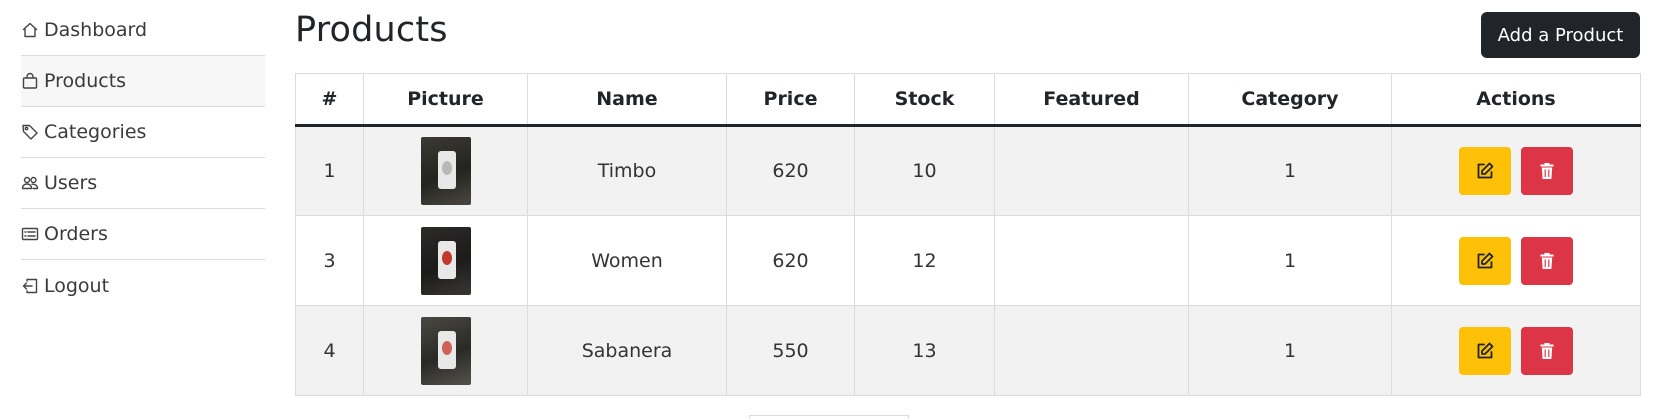 The width and height of the screenshot is (1655, 419). What do you see at coordinates (143, 285) in the screenshot?
I see `sidebar-item-logout: Logout` at bounding box center [143, 285].